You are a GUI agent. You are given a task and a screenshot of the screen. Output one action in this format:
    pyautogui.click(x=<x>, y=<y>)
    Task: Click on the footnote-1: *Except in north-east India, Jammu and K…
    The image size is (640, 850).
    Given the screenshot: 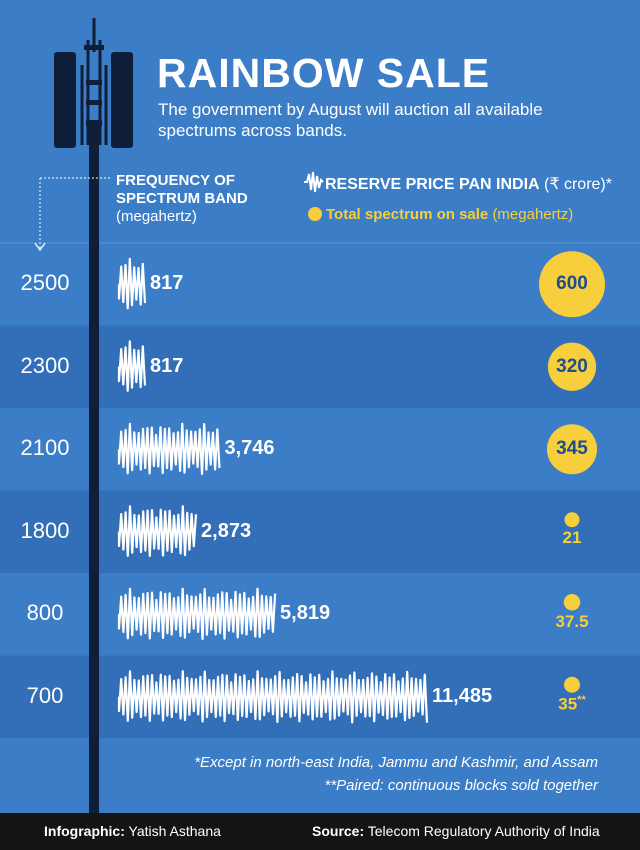 What is the action you would take?
    pyautogui.click(x=396, y=762)
    